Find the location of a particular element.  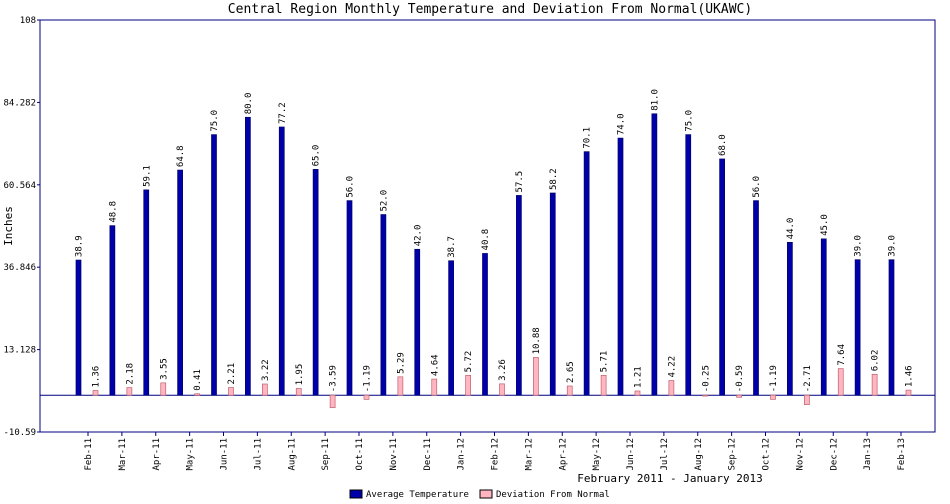

y-tick-label: 13.128 is located at coordinates (19, 351).